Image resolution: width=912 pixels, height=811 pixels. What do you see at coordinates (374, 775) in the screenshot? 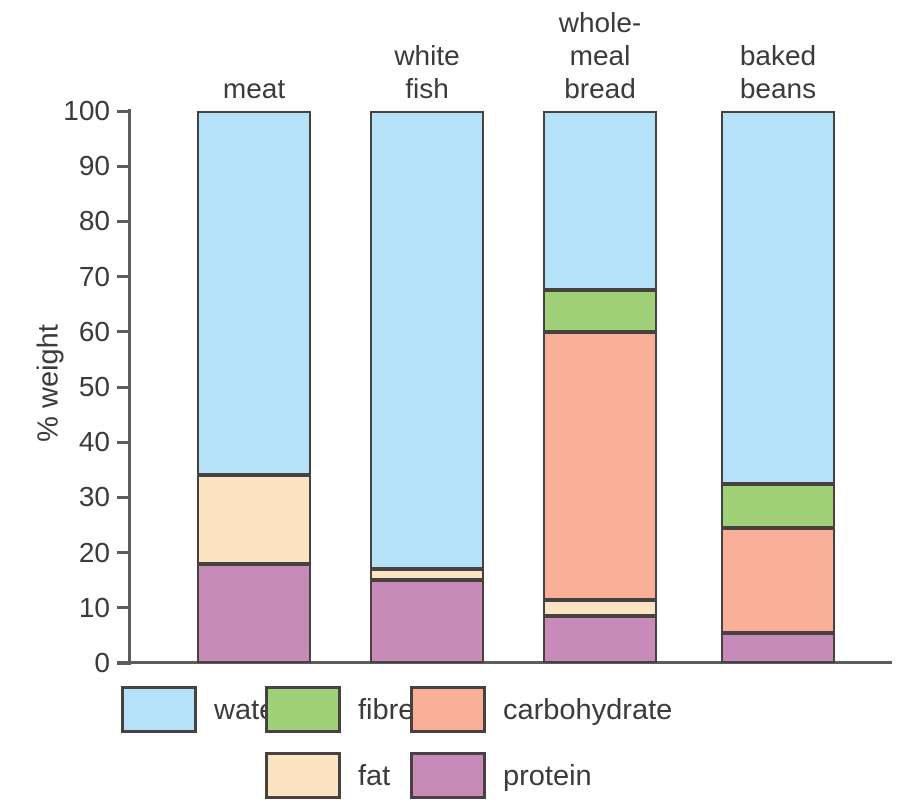
I see `legend-label-fat: fat` at bounding box center [374, 775].